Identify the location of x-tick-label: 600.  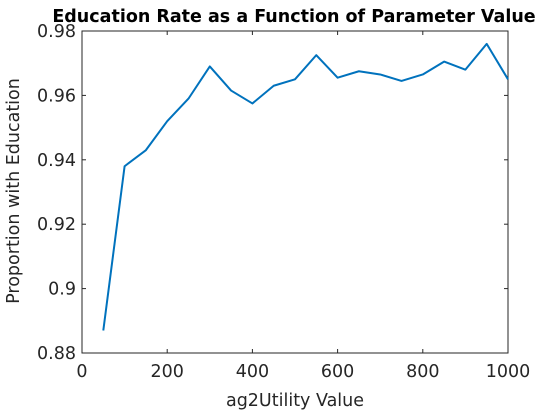
(337, 372).